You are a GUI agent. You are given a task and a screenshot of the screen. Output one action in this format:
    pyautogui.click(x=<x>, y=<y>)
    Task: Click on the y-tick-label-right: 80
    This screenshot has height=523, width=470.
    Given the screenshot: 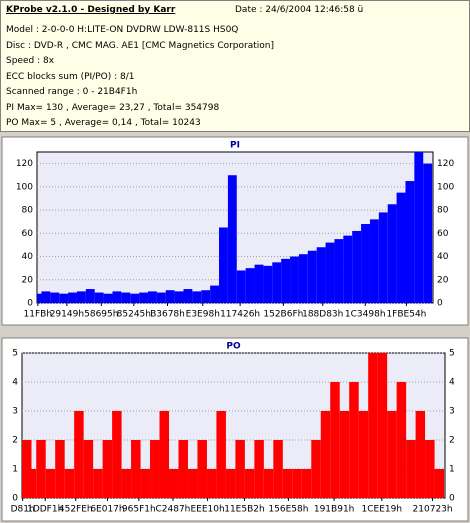 What is the action you would take?
    pyautogui.click(x=443, y=211)
    